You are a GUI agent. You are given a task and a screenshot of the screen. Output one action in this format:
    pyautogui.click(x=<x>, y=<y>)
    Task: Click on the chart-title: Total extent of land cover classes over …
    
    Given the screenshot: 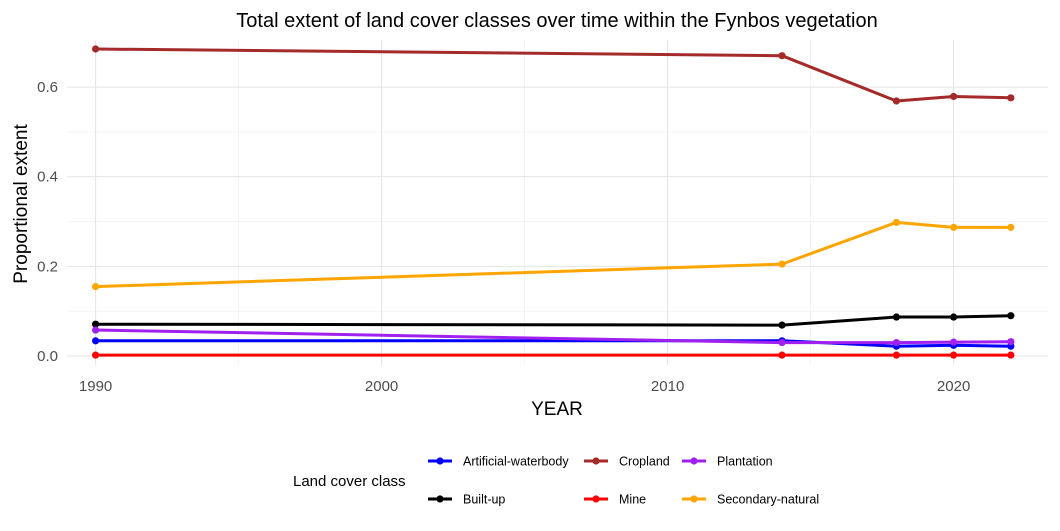 What is the action you would take?
    pyautogui.click(x=556, y=21)
    